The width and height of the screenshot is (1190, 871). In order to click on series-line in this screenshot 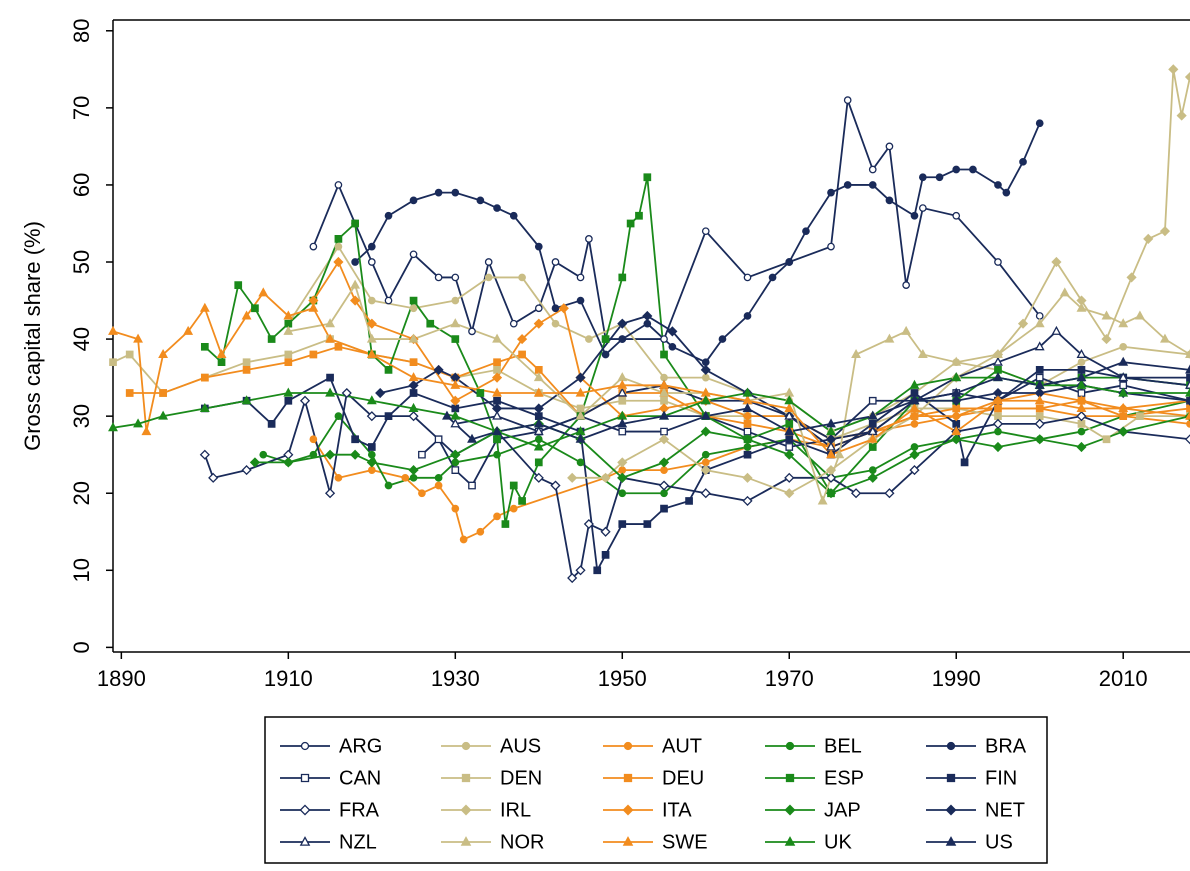, I will do `click(722, 455)`.